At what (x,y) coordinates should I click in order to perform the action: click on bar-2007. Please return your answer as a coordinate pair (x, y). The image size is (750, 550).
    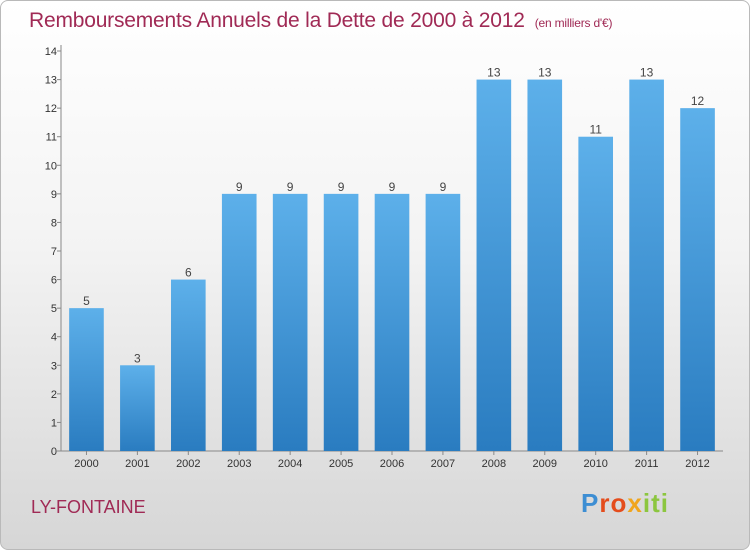
    Looking at the image, I should click on (443, 322).